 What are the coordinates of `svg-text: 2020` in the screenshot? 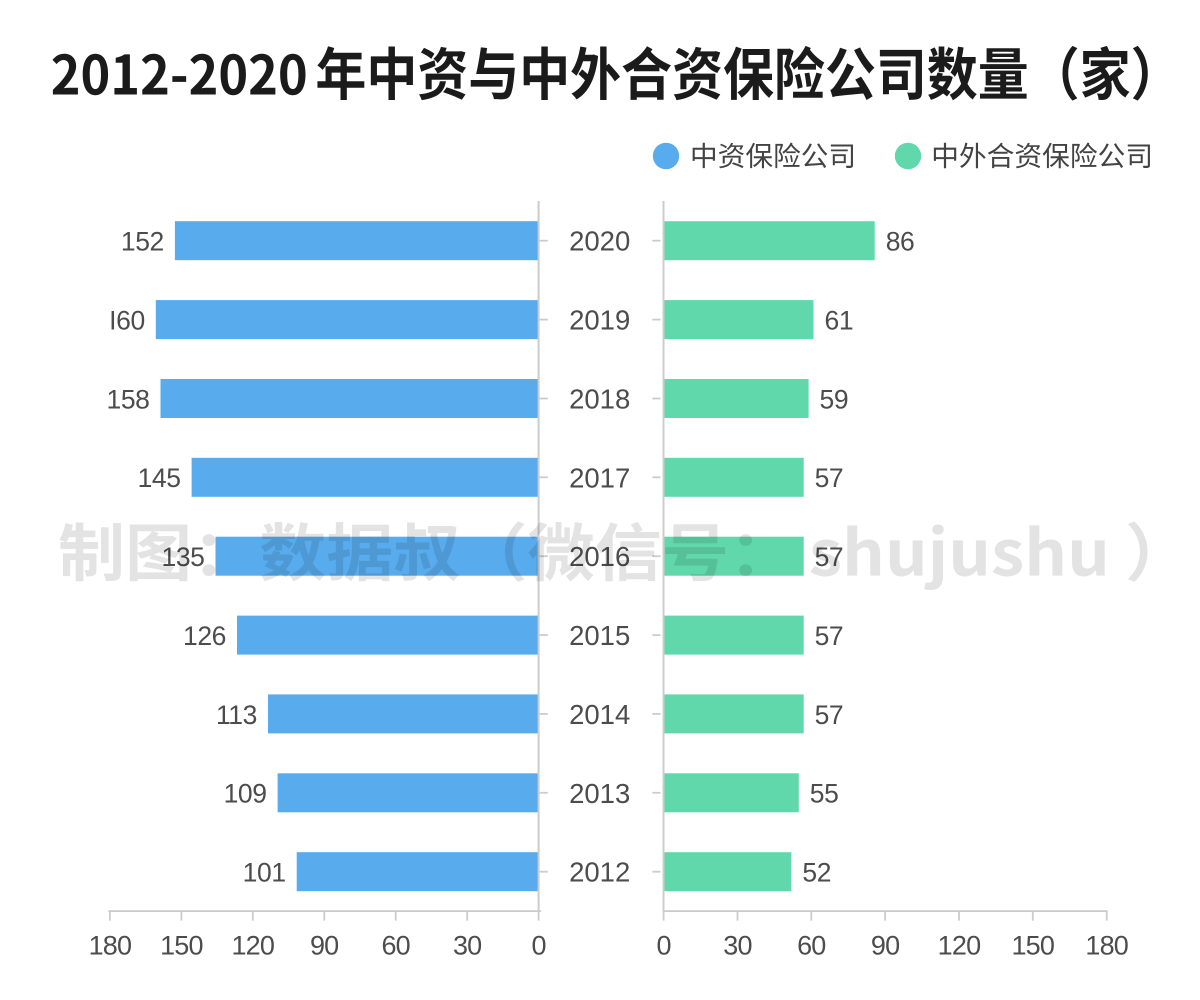 It's located at (599, 241).